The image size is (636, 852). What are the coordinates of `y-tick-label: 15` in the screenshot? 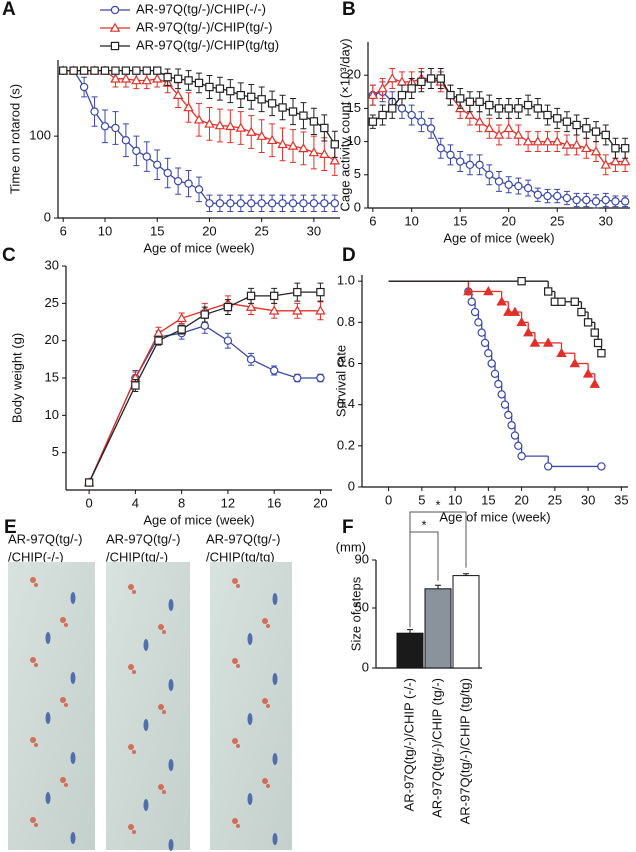 It's located at (354, 107).